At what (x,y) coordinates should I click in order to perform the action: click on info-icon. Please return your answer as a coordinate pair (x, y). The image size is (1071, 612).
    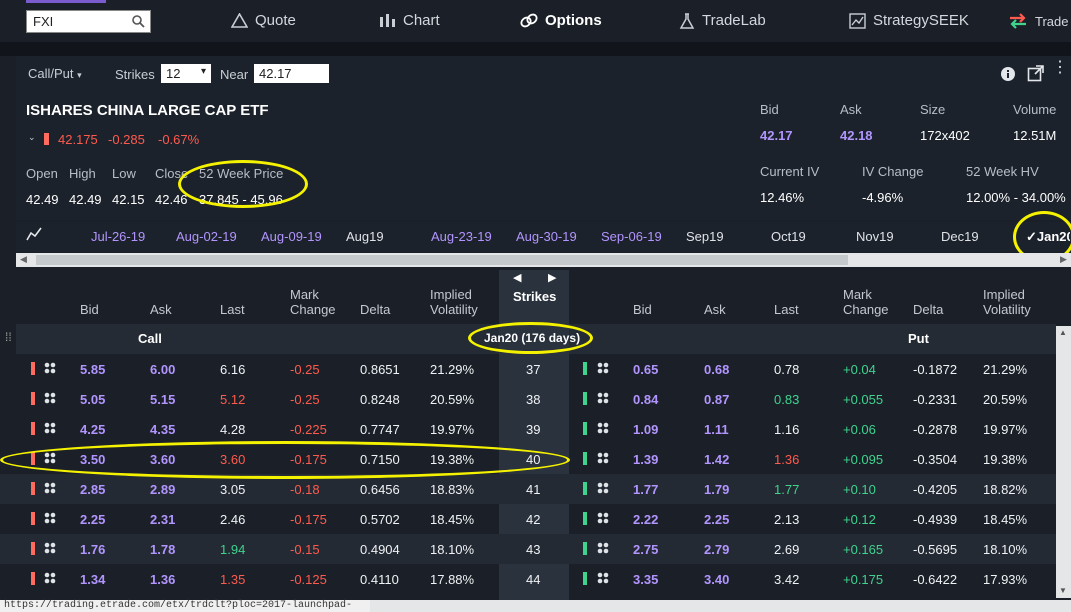
    Looking at the image, I should click on (1008, 74).